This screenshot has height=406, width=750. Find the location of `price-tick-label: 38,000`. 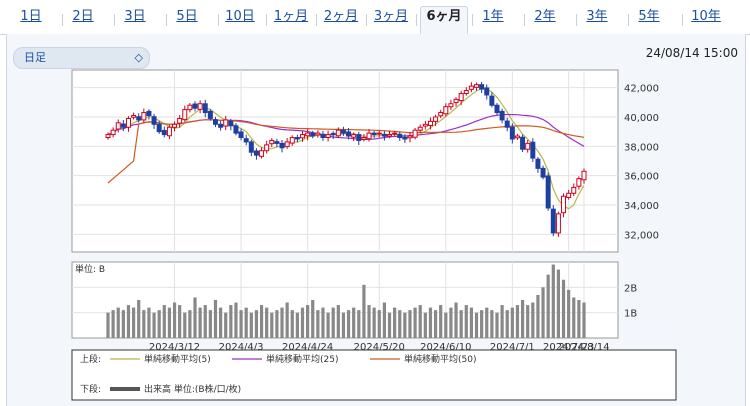

price-tick-label: 38,000 is located at coordinates (641, 147).